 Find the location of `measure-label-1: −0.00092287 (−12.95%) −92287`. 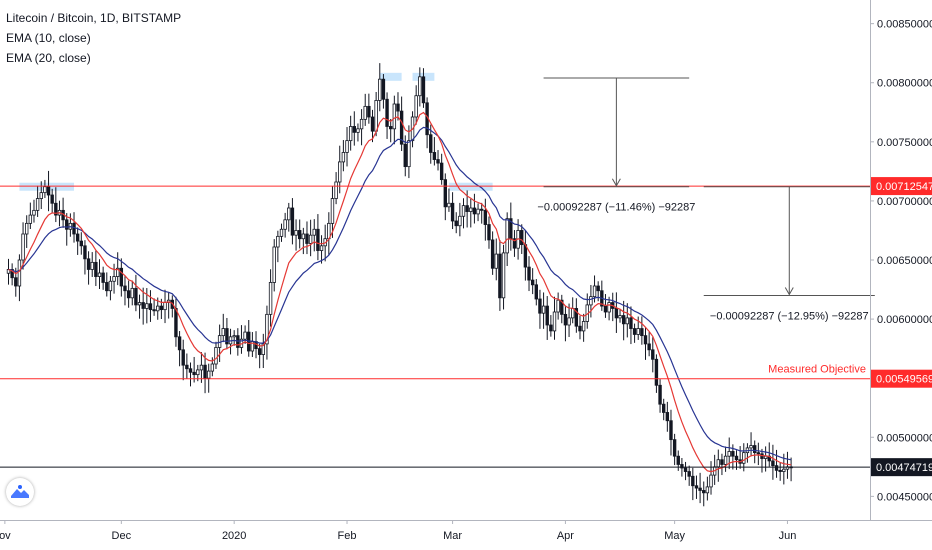

measure-label-1: −0.00092287 (−12.95%) −92287 is located at coordinates (789, 316).